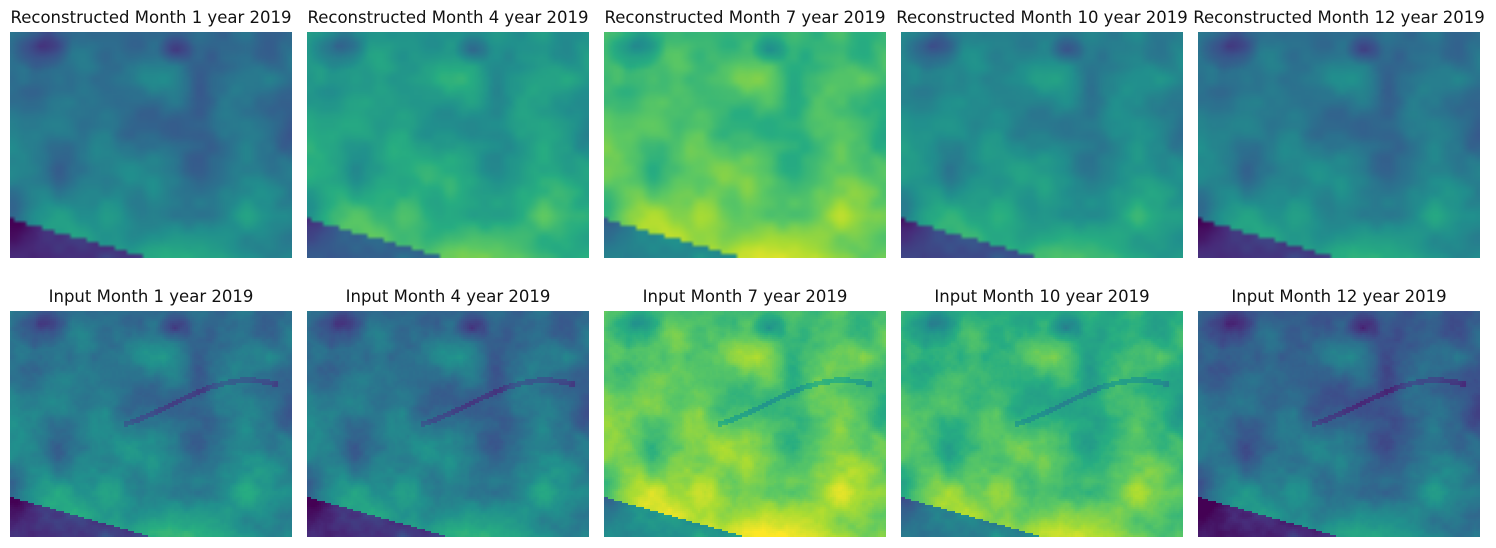  I want to click on panel-input-month-1: Input Month 1 year 2019, so click(151, 412).